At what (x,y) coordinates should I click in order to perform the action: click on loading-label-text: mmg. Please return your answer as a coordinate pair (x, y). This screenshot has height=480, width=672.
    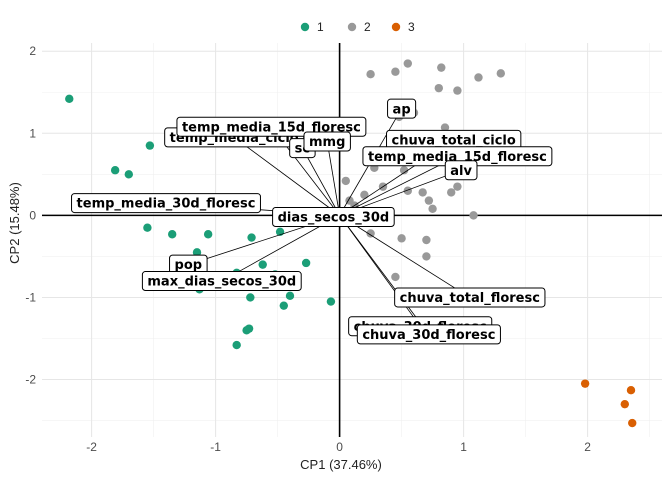
    Looking at the image, I should click on (327, 142).